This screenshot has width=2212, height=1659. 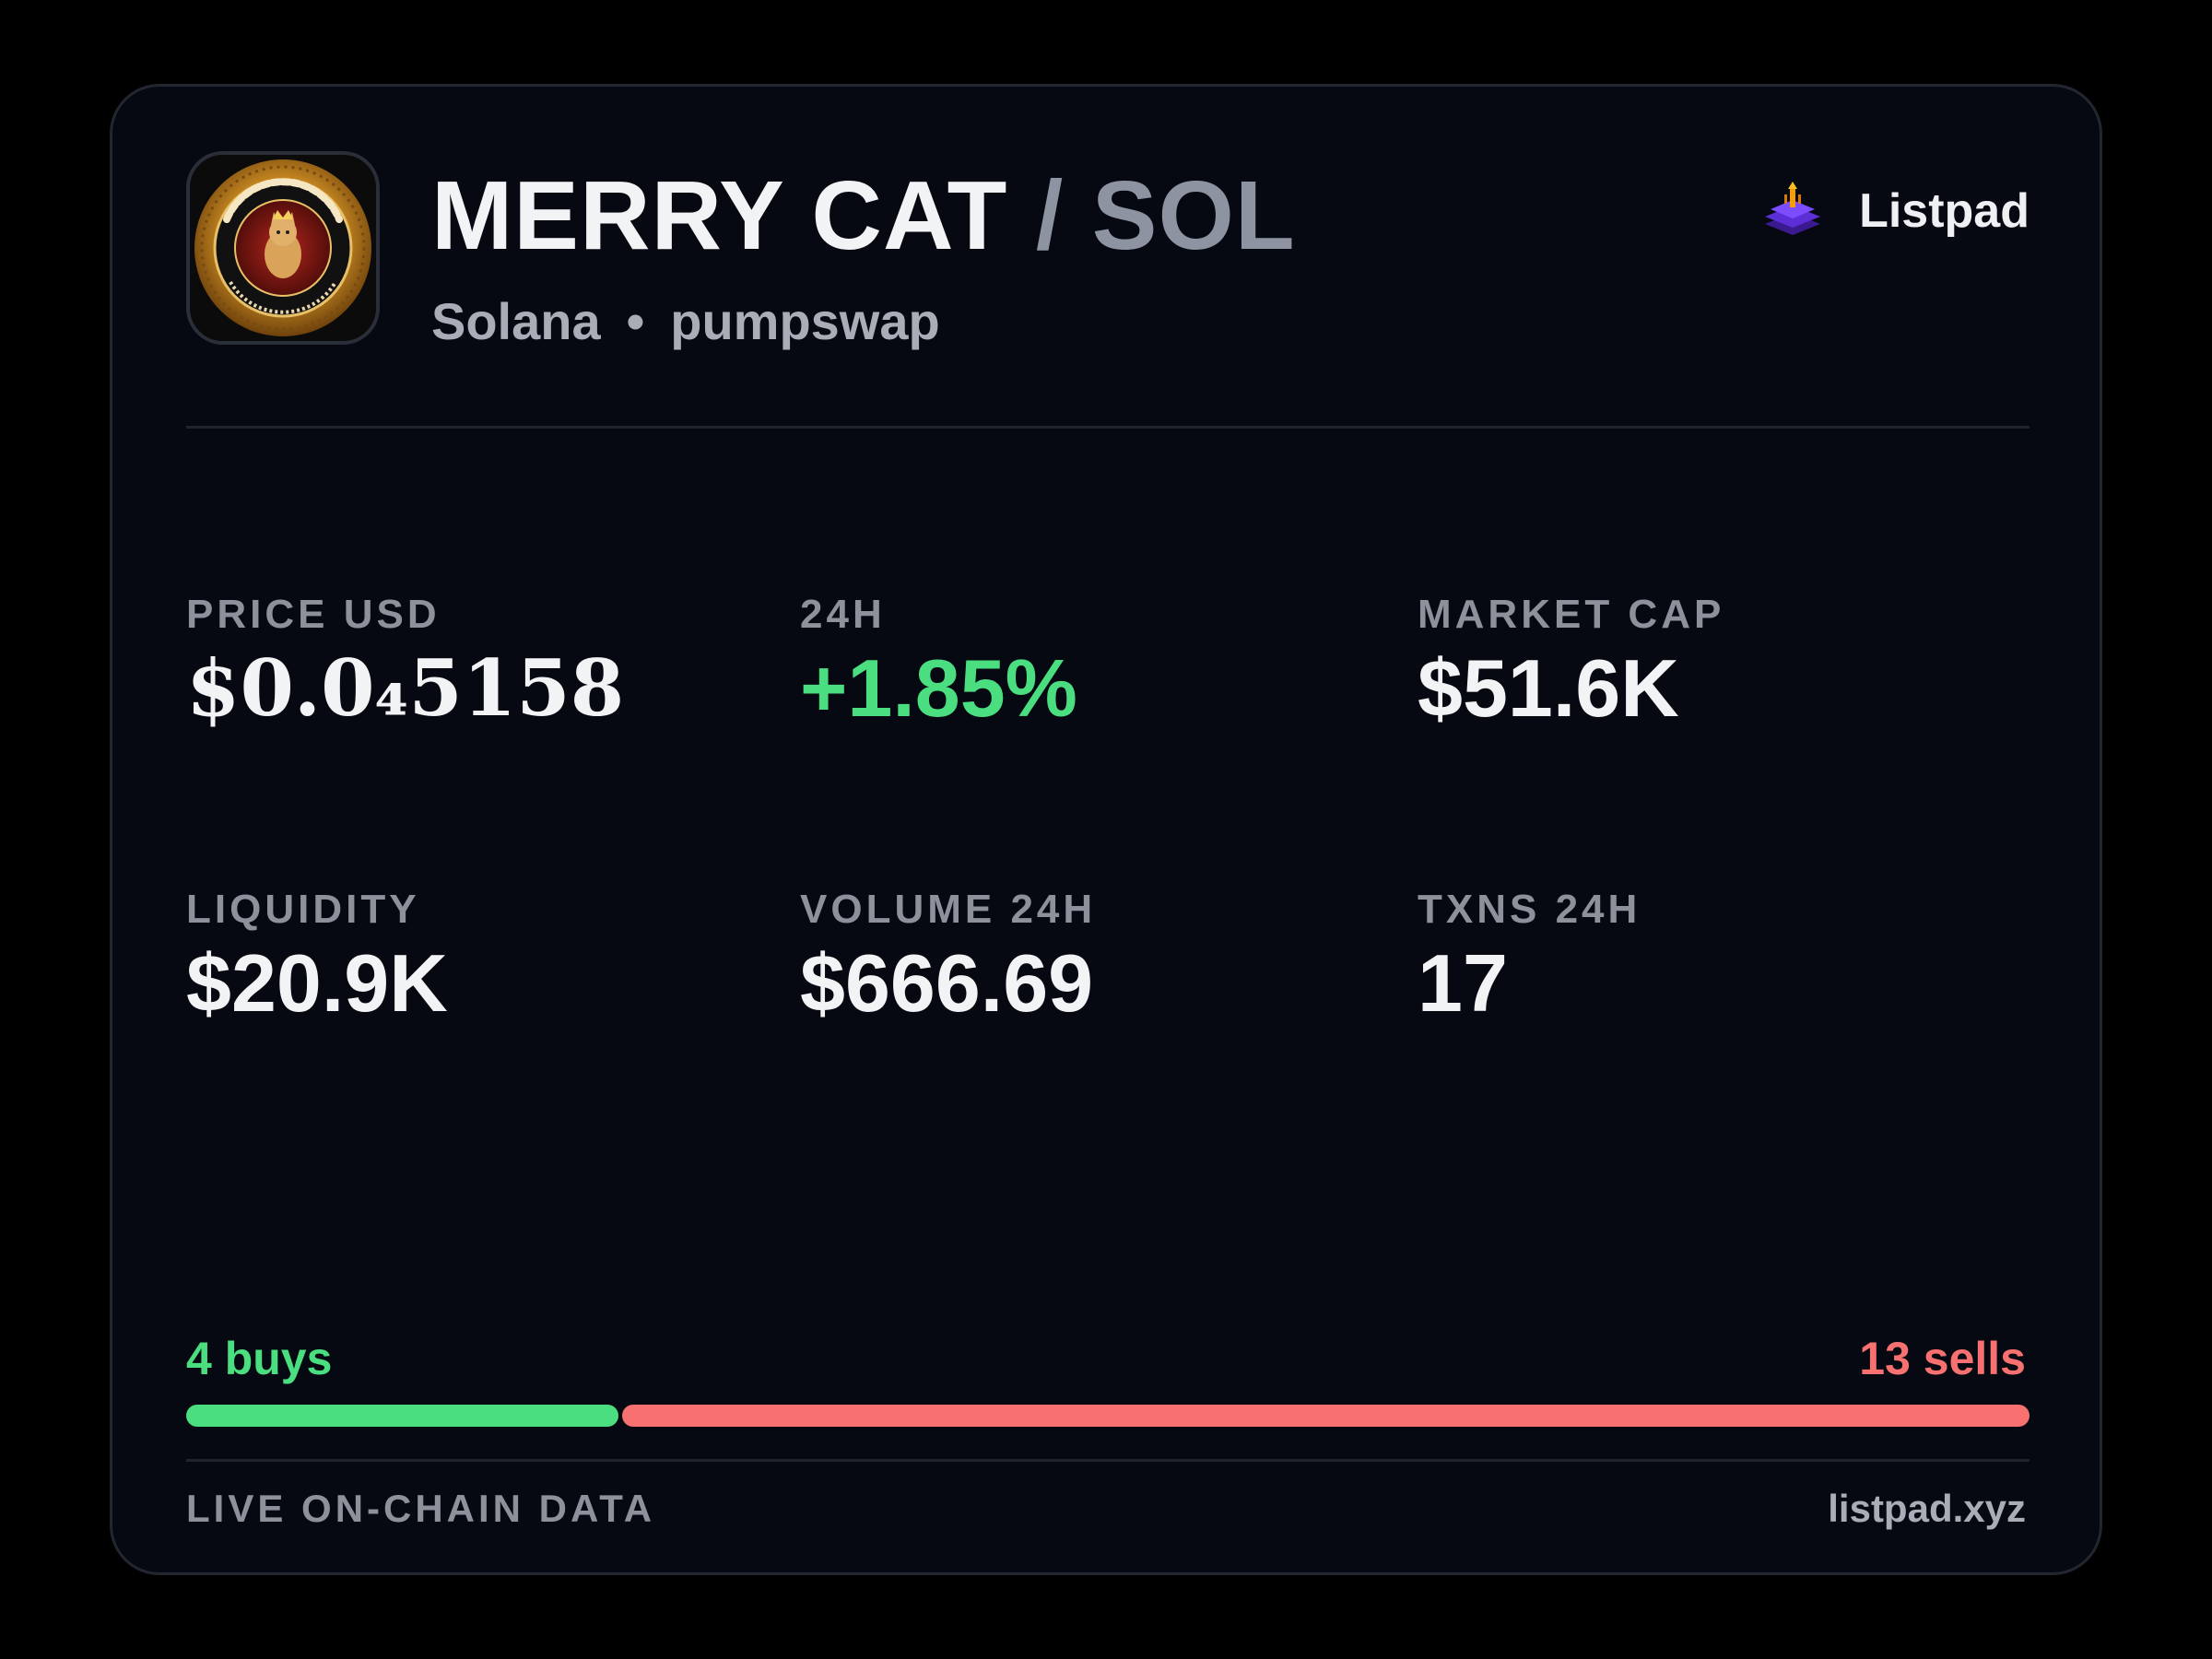 I want to click on merry-cat-coin-logo-icon, so click(x=283, y=248).